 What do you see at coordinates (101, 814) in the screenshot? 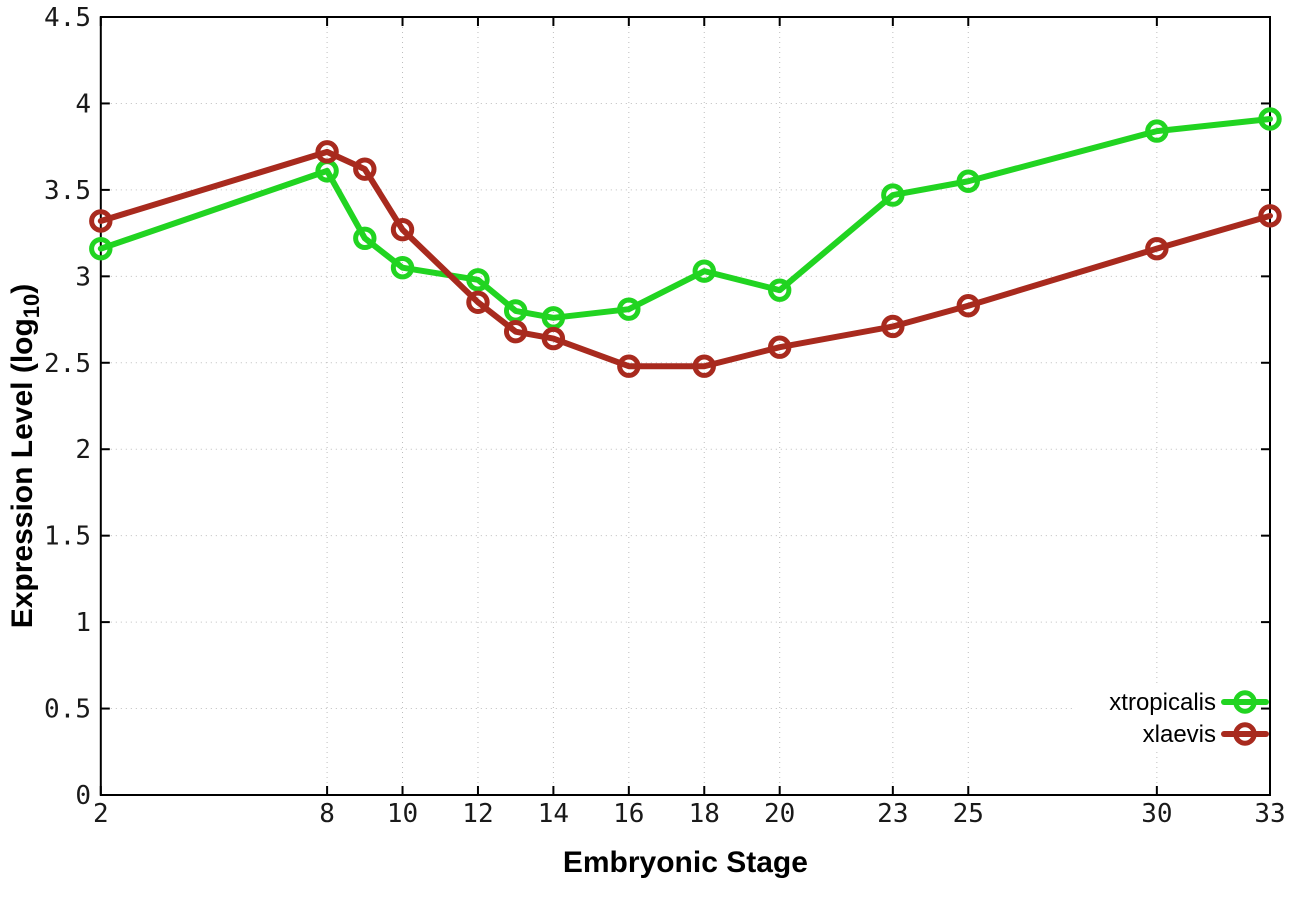
I see `x-tick-label: 2` at bounding box center [101, 814].